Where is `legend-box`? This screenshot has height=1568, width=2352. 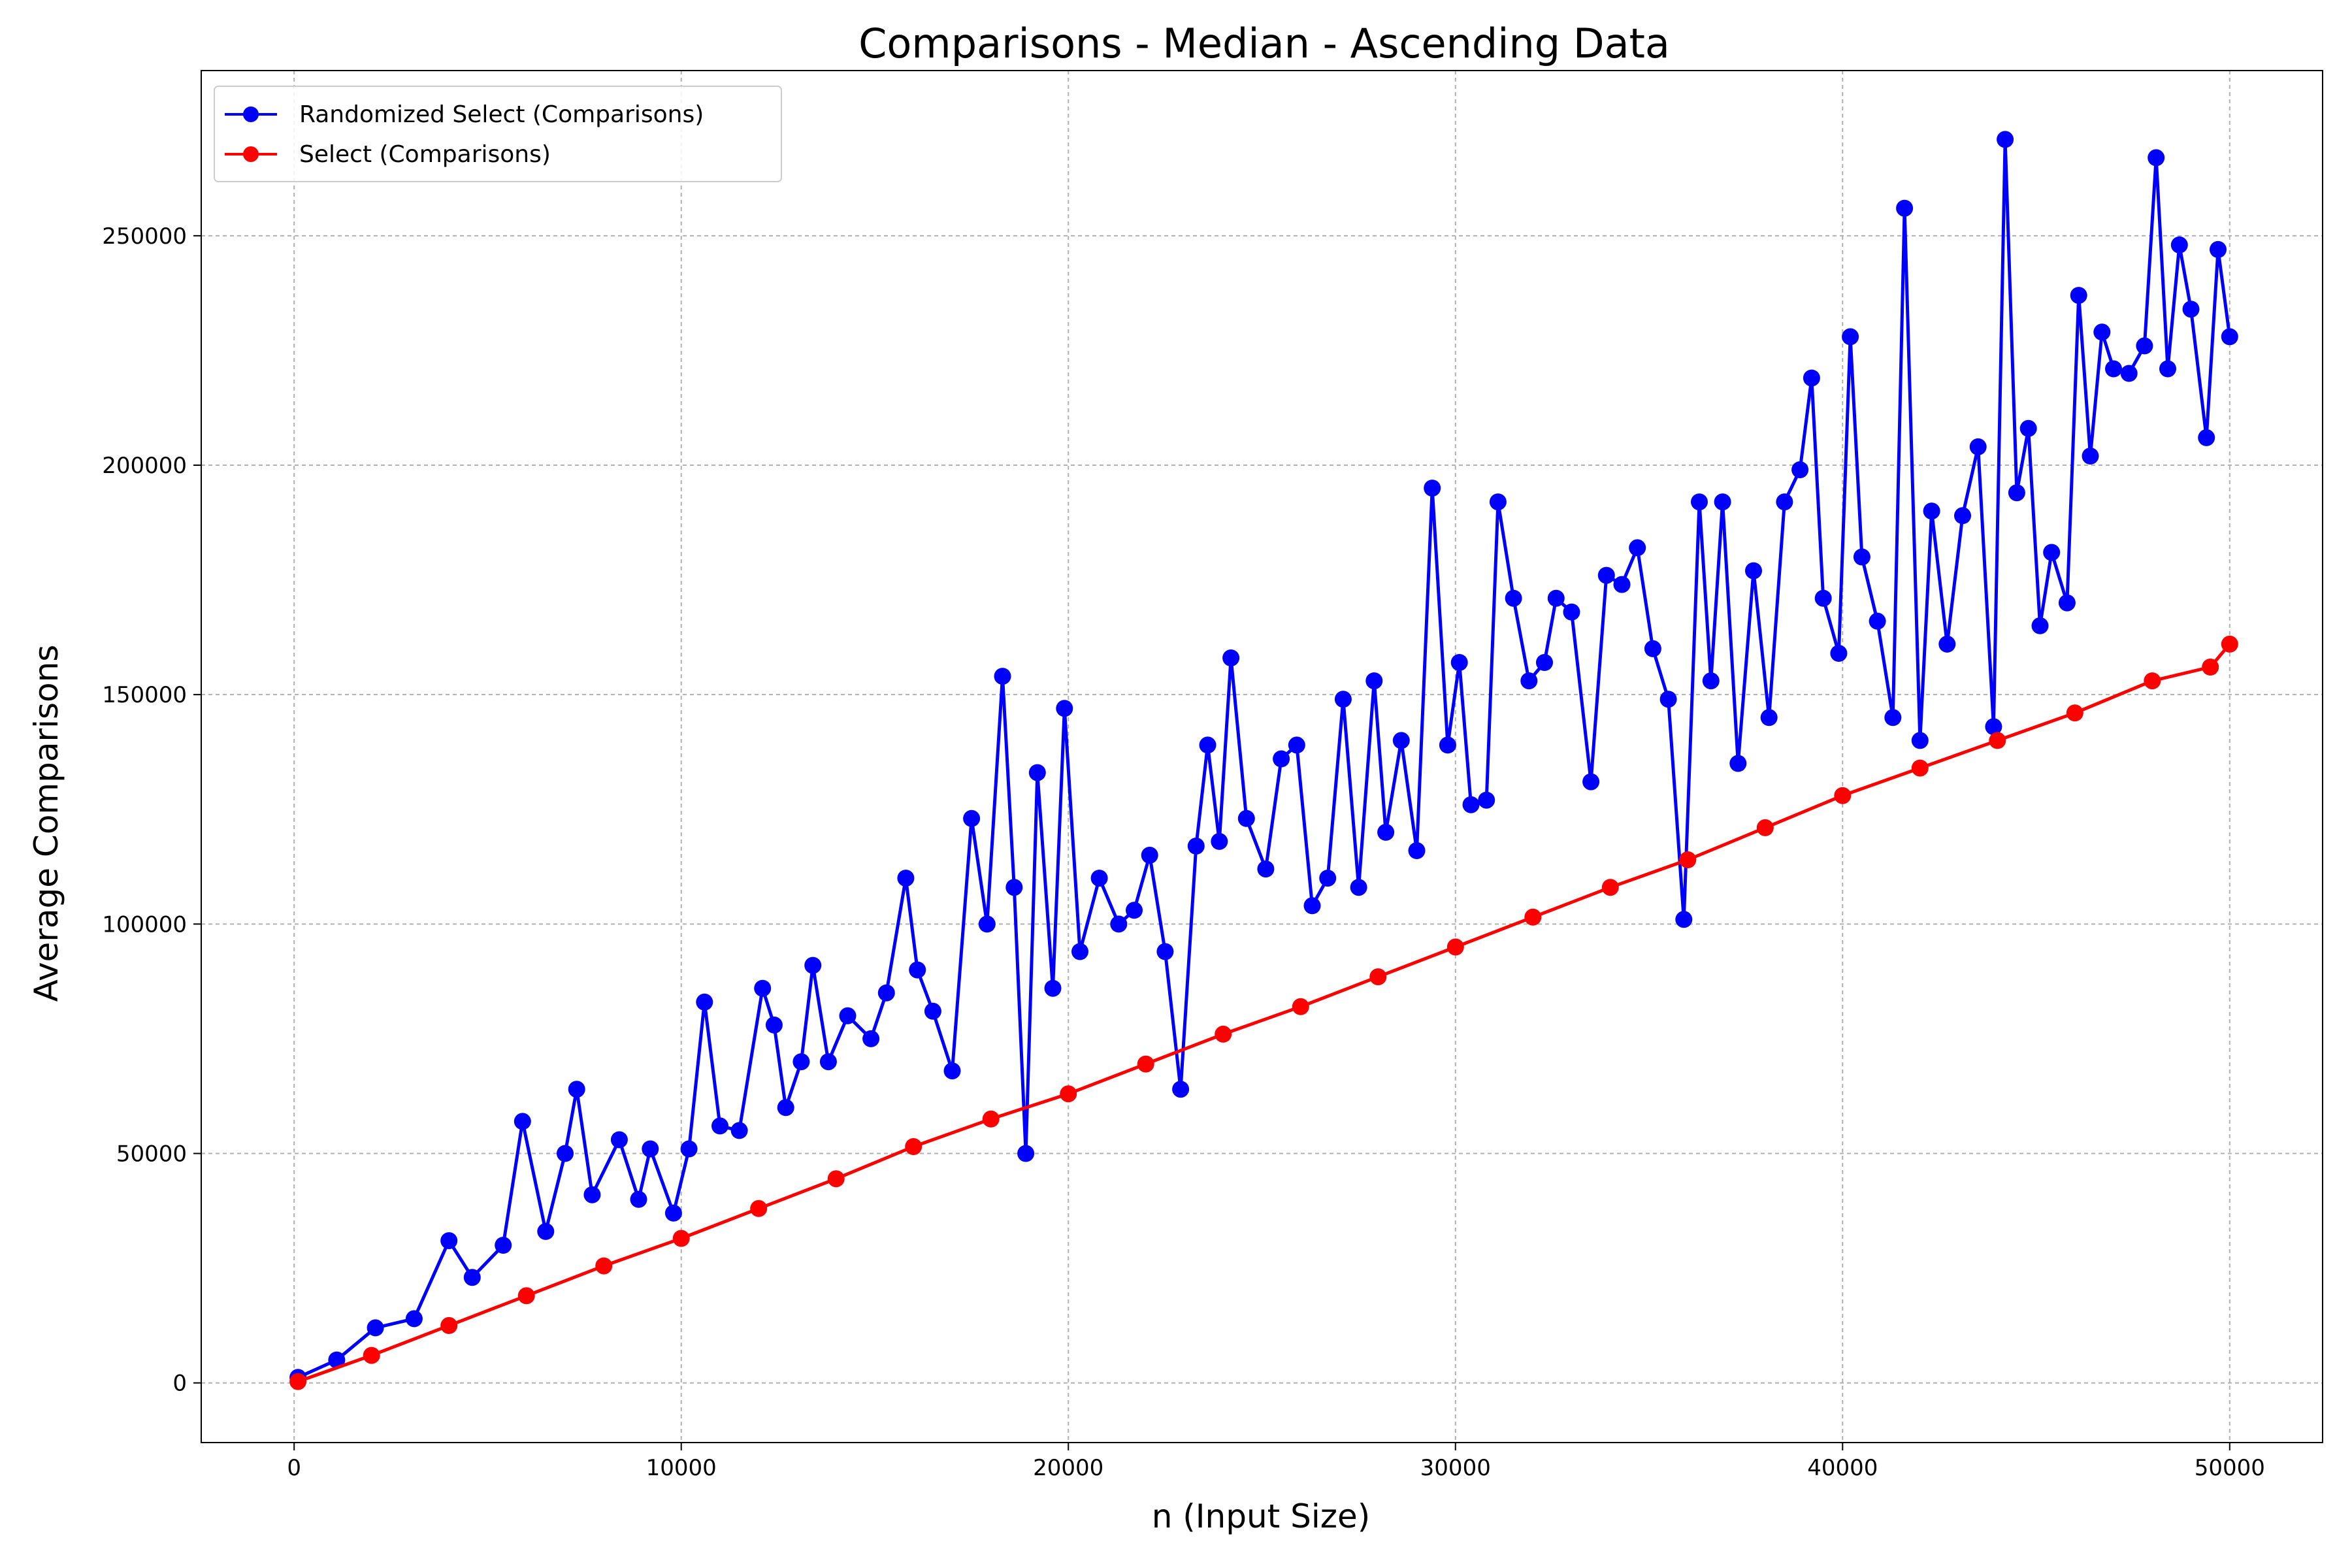
legend-box is located at coordinates (498, 134).